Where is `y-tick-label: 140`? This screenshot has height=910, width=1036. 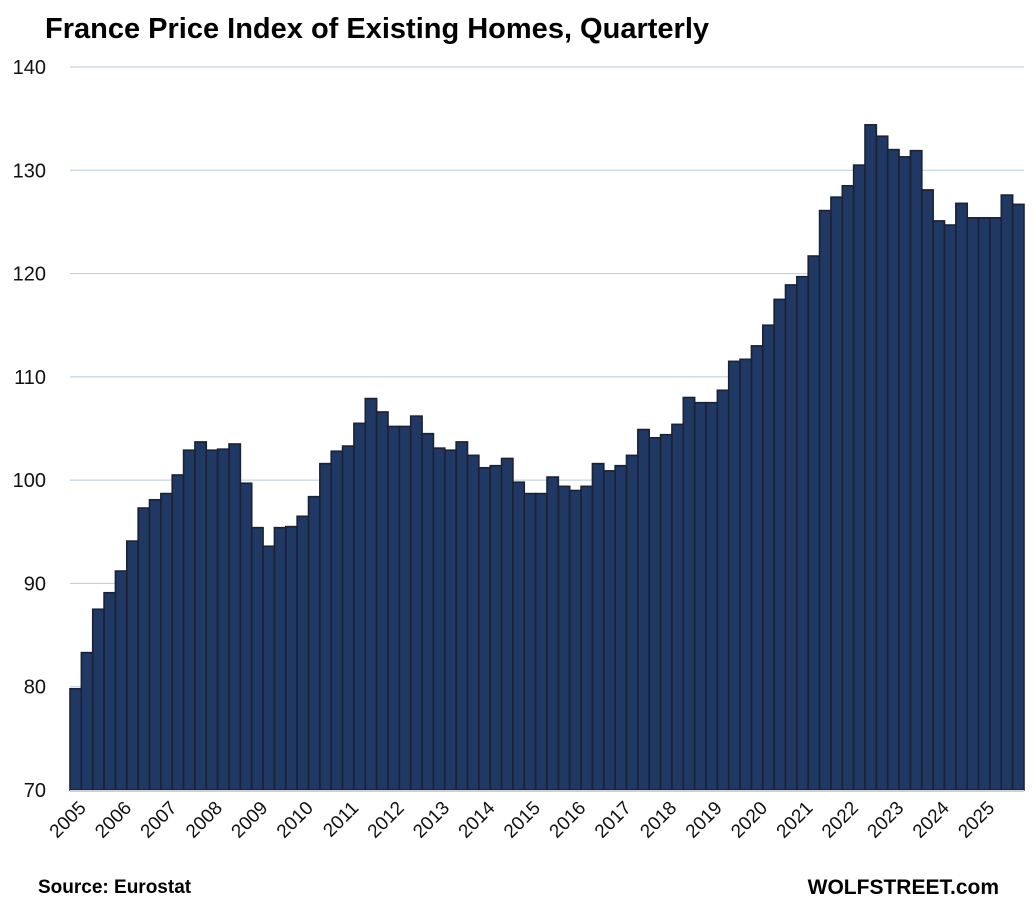
y-tick-label: 140 is located at coordinates (29, 68).